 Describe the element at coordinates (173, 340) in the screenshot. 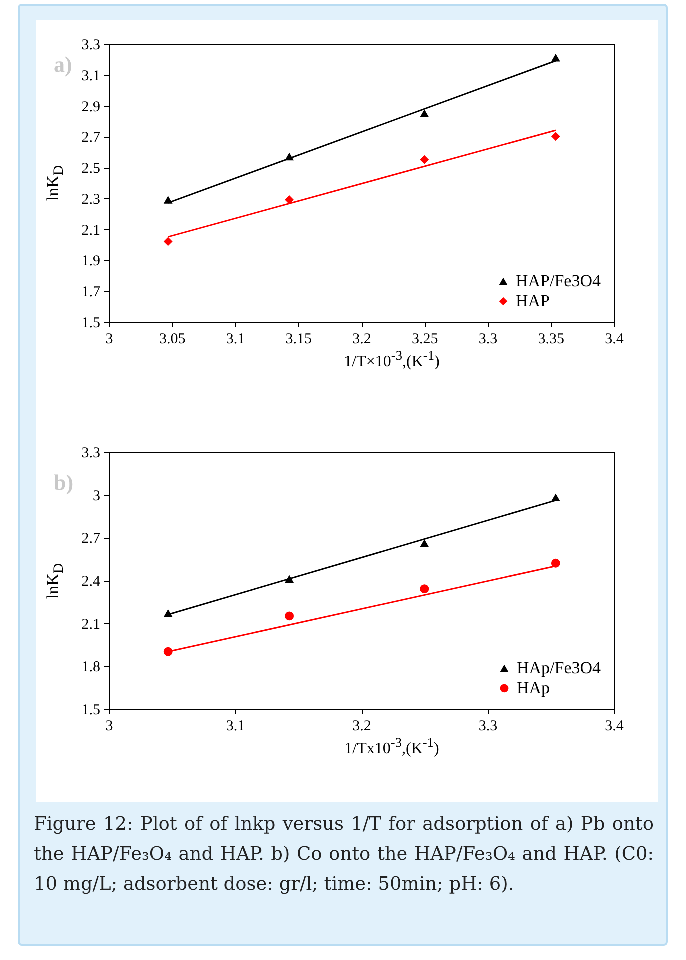

I see `x-tick-label: 3.05` at that location.